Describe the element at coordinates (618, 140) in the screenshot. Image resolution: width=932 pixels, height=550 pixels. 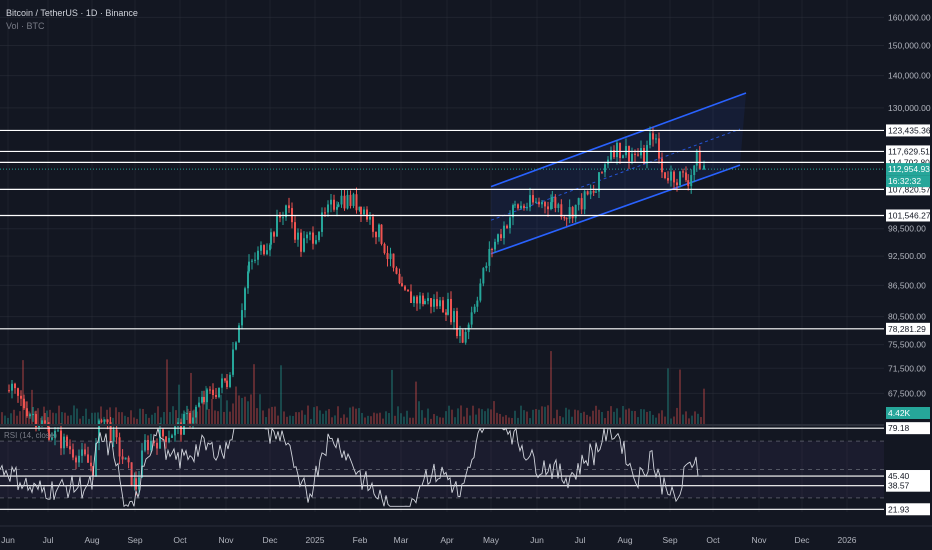
I see `channel-upper-line` at that location.